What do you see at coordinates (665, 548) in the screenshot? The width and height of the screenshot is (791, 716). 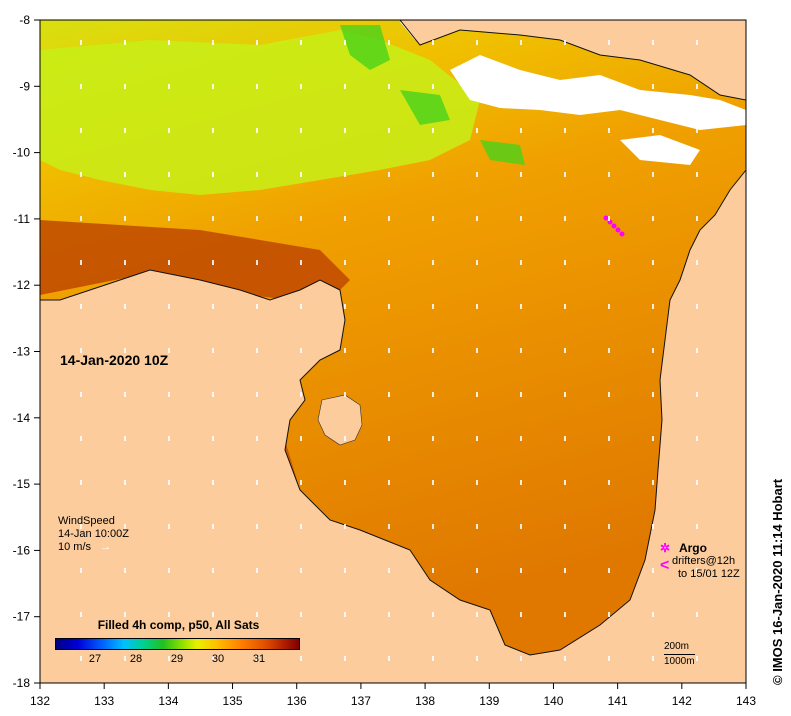 I see `argo-marker-icon: ✲` at bounding box center [665, 548].